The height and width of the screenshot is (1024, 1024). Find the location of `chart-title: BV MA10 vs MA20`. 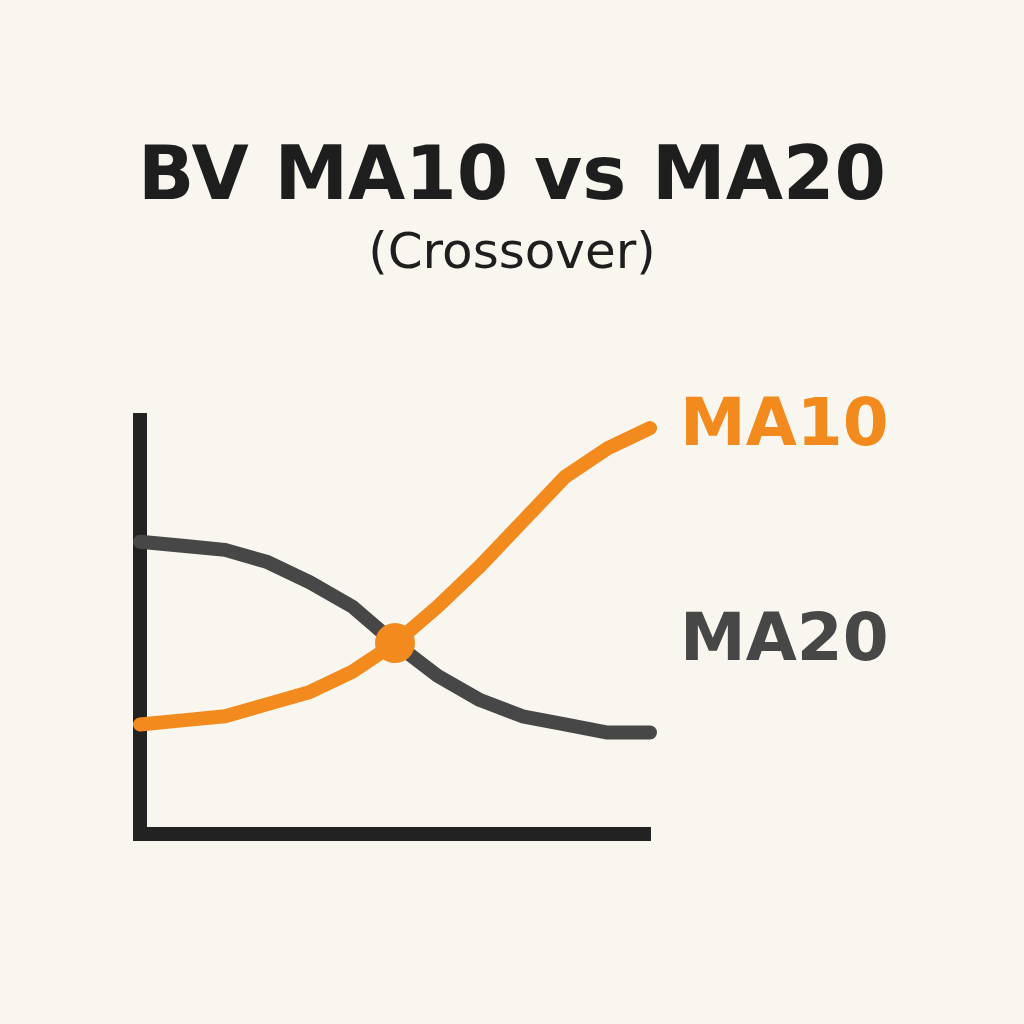

chart-title: BV MA10 vs MA20 is located at coordinates (512, 173).